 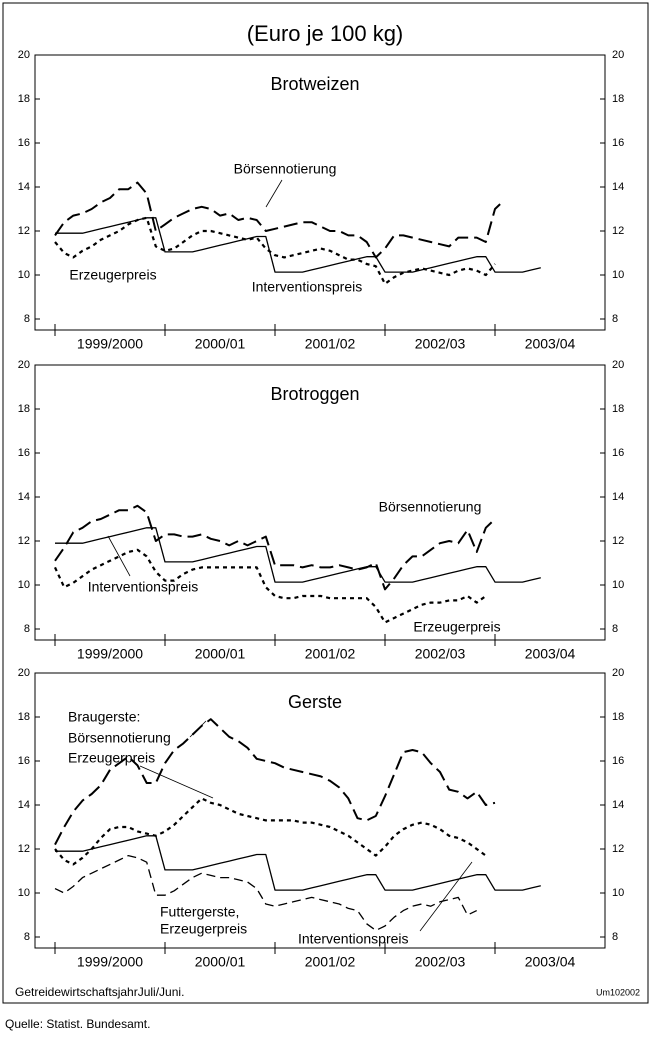 I want to click on panel-title: Brotroggen, so click(x=314, y=394).